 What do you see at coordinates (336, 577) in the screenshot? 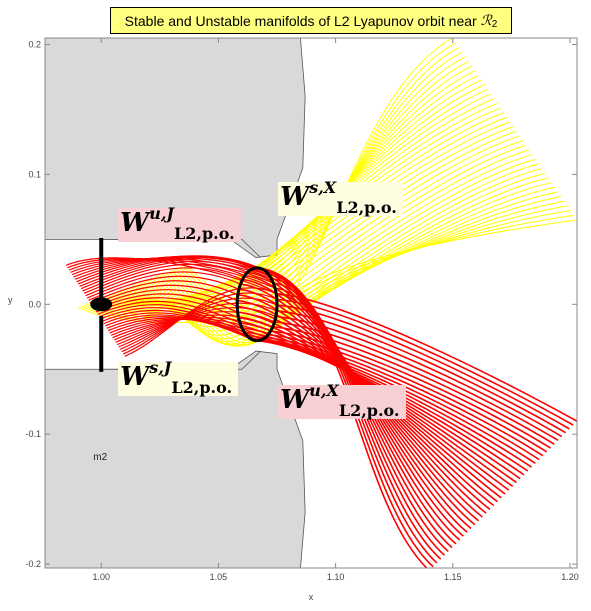
I see `x-tick-label: 1.10` at bounding box center [336, 577].